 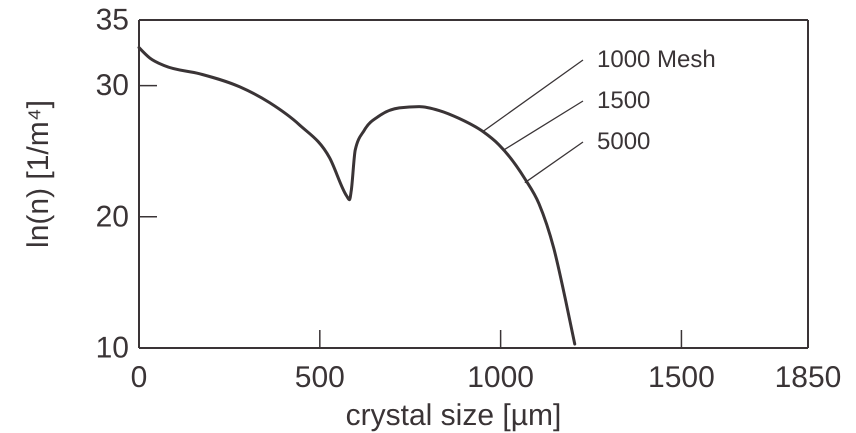 What do you see at coordinates (112, 348) in the screenshot?
I see `y-tick-label: 10` at bounding box center [112, 348].